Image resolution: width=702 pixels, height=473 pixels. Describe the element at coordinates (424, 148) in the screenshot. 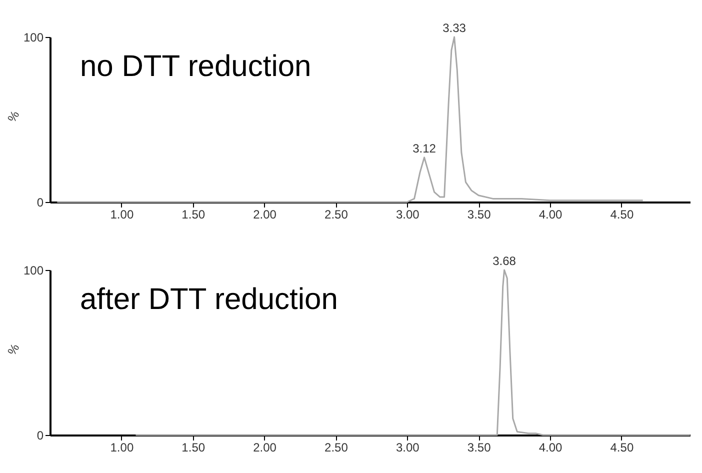

I see `annotation: 3.12` at that location.